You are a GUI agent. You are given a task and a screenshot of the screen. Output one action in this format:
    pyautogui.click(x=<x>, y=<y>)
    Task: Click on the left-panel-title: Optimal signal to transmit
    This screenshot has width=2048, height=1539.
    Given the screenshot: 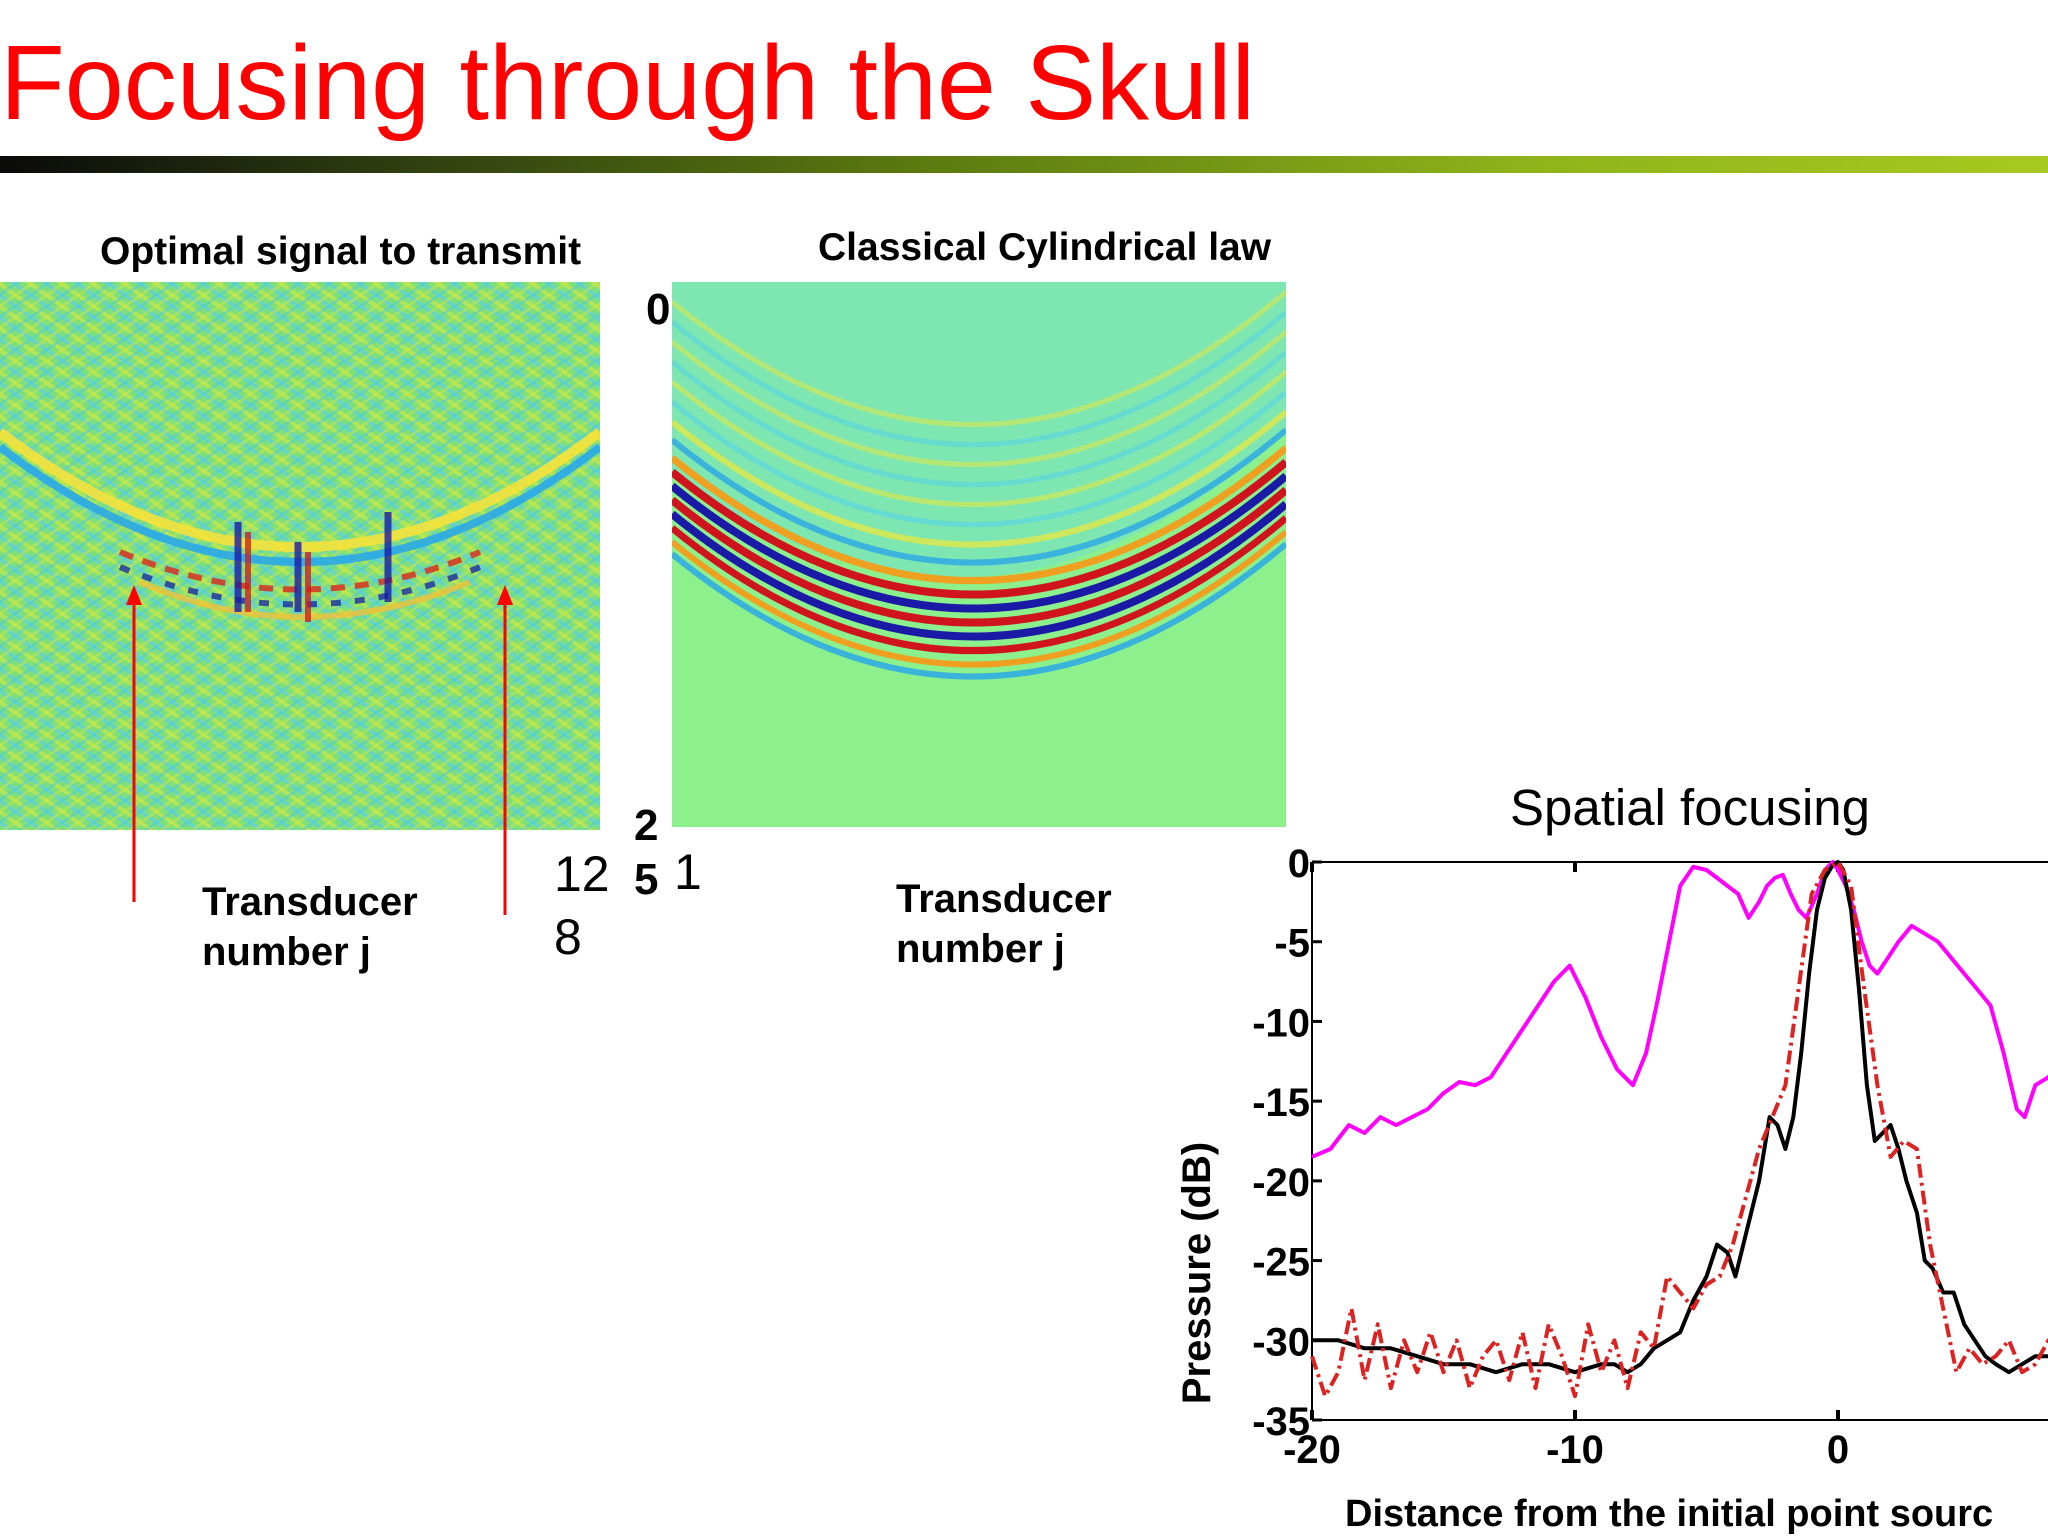 What is the action you would take?
    pyautogui.click(x=341, y=251)
    